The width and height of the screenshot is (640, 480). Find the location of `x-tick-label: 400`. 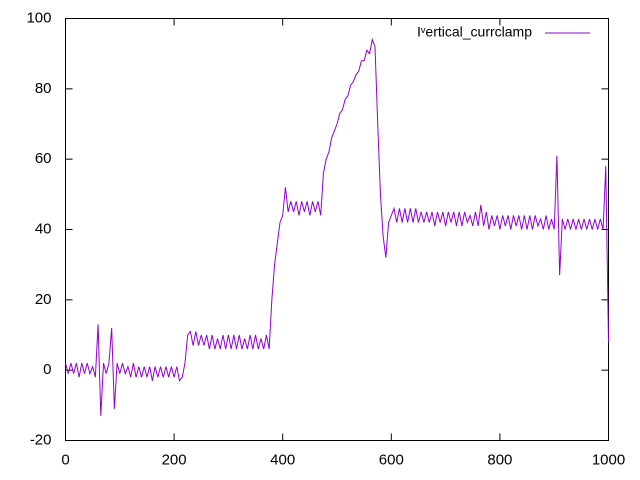

x-tick-label: 400 is located at coordinates (282, 459).